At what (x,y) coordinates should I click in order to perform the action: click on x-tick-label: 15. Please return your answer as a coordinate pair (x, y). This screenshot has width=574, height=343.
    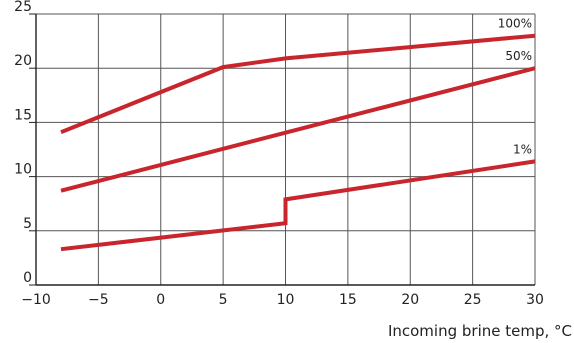
    Looking at the image, I should click on (348, 300).